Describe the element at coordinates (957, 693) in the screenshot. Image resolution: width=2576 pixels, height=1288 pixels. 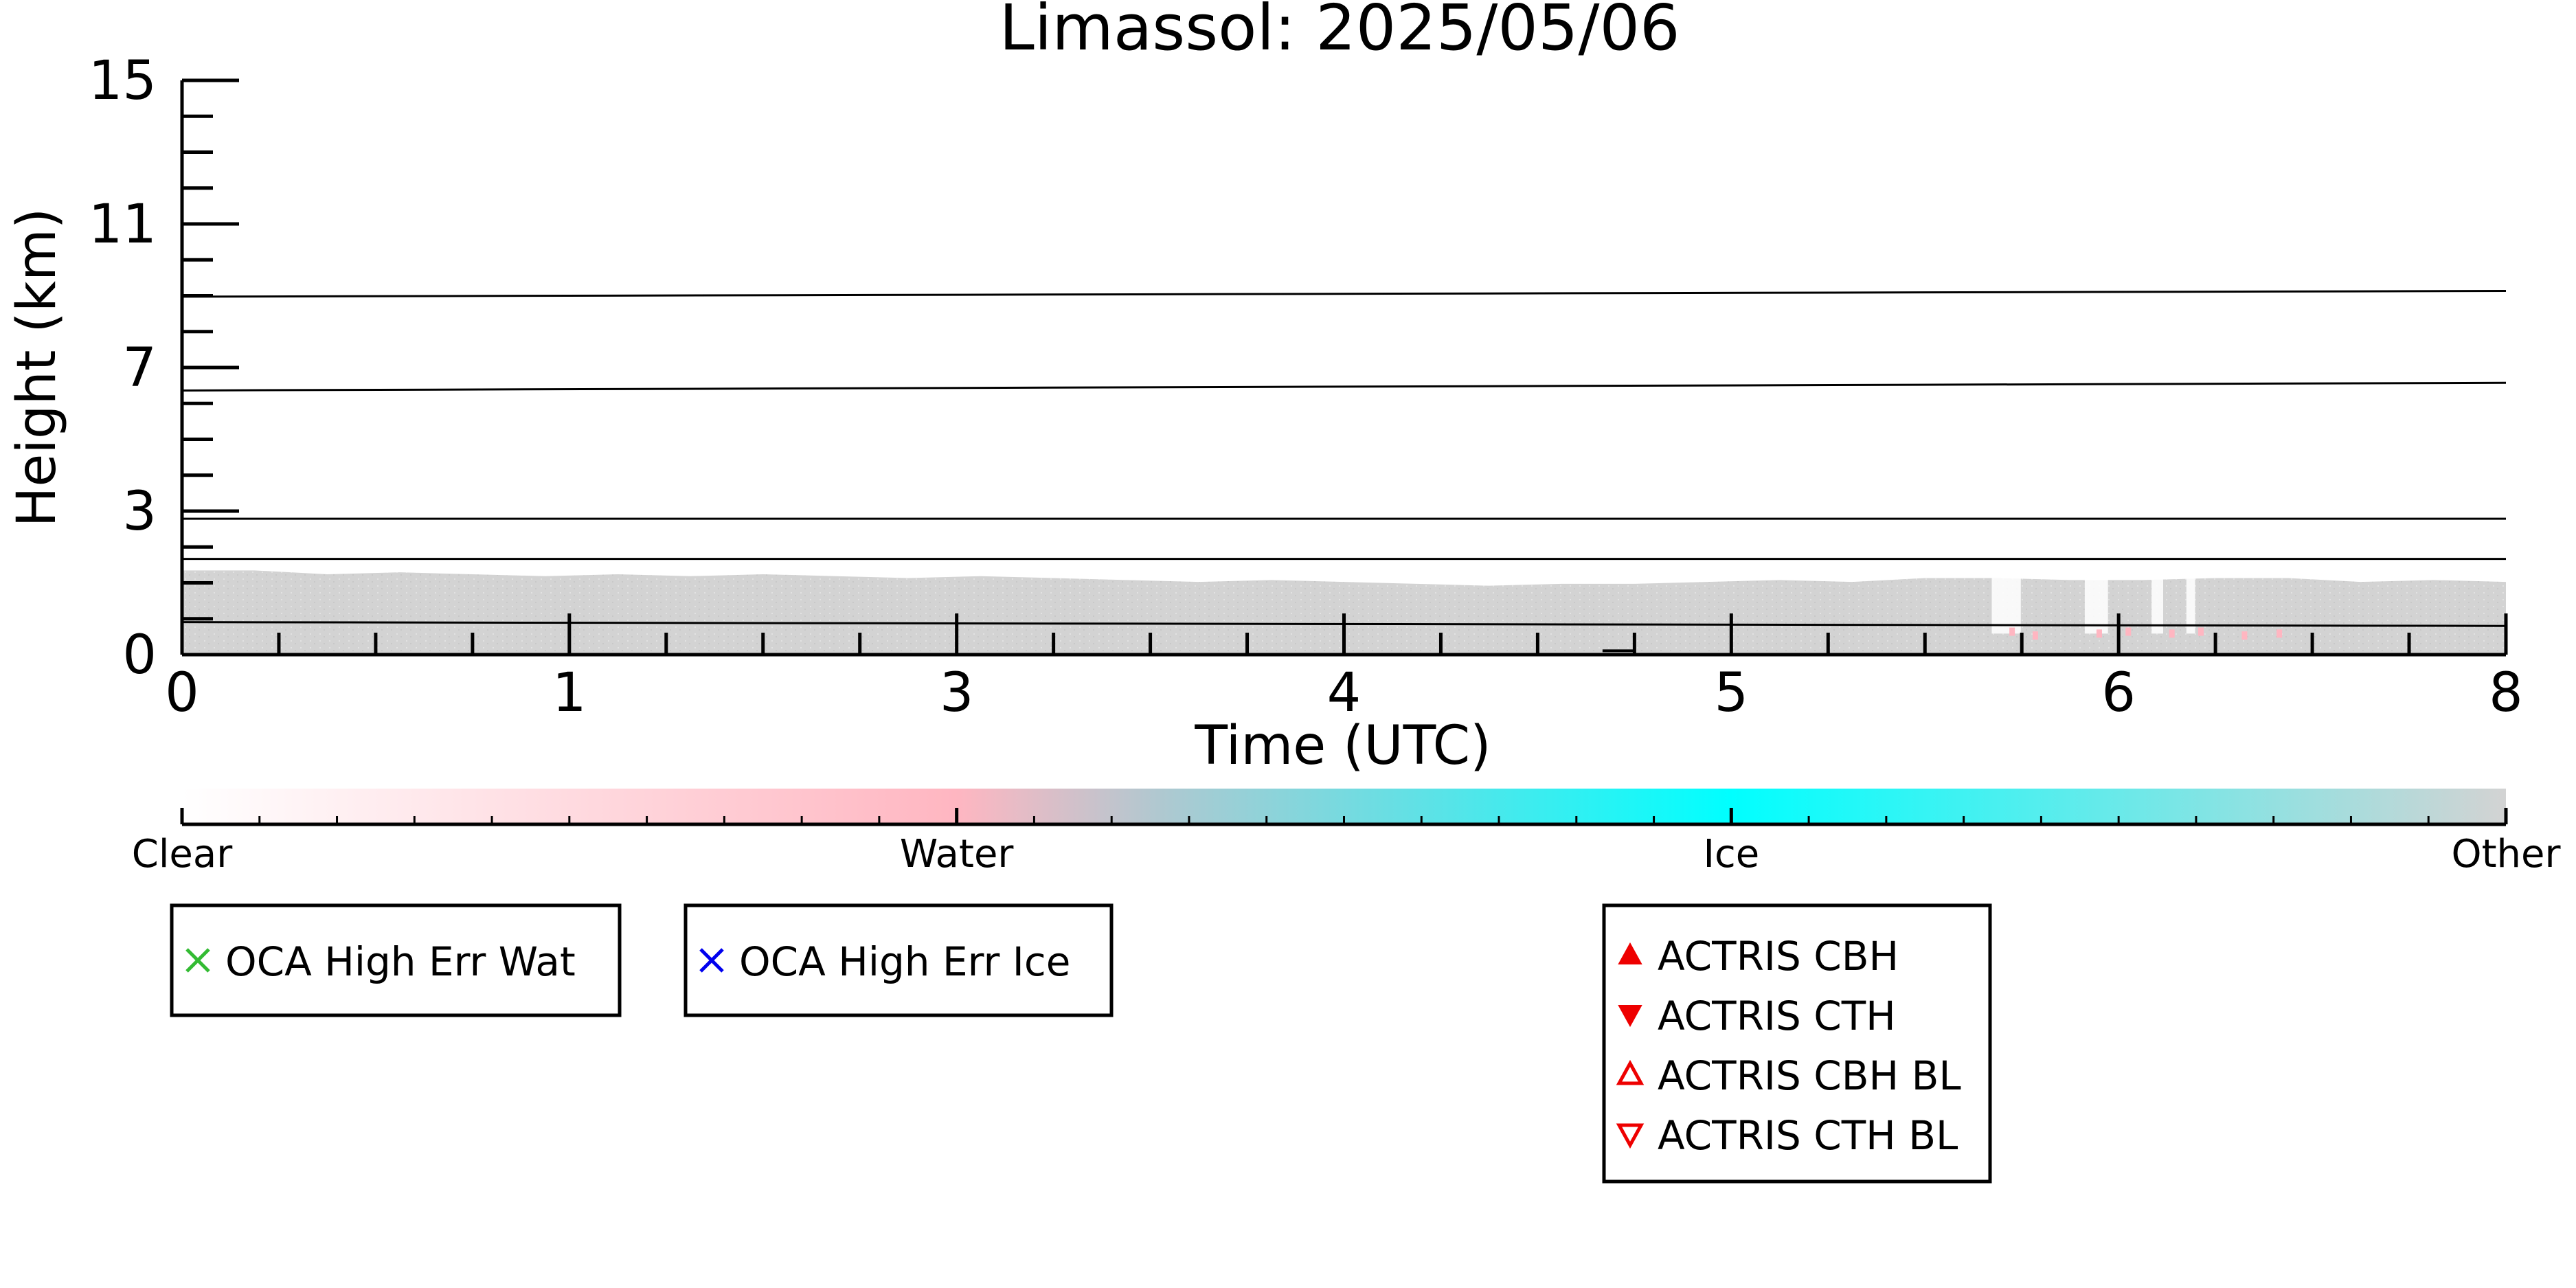
I see `x-tick-label: 3` at that location.